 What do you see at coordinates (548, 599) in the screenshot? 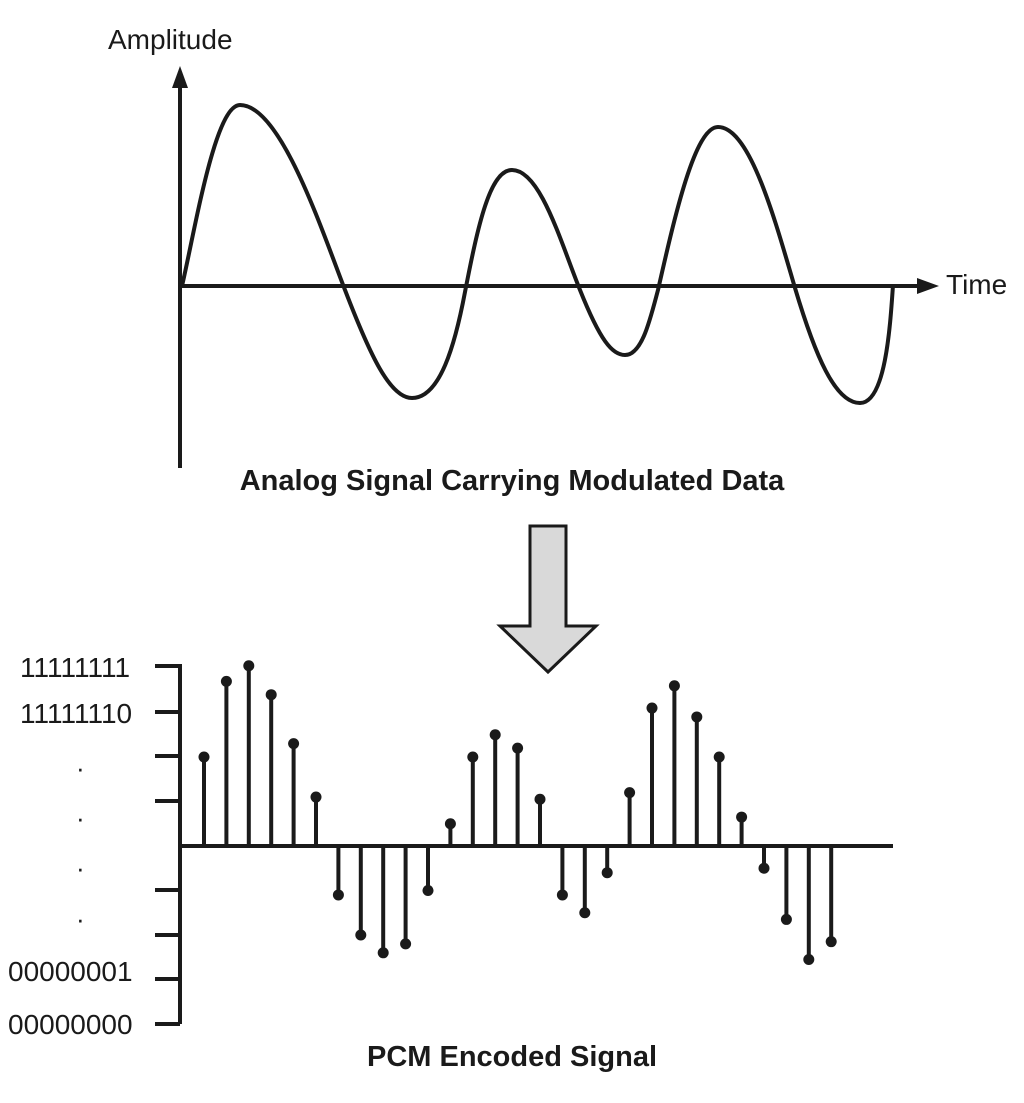
I see `down-arrow` at bounding box center [548, 599].